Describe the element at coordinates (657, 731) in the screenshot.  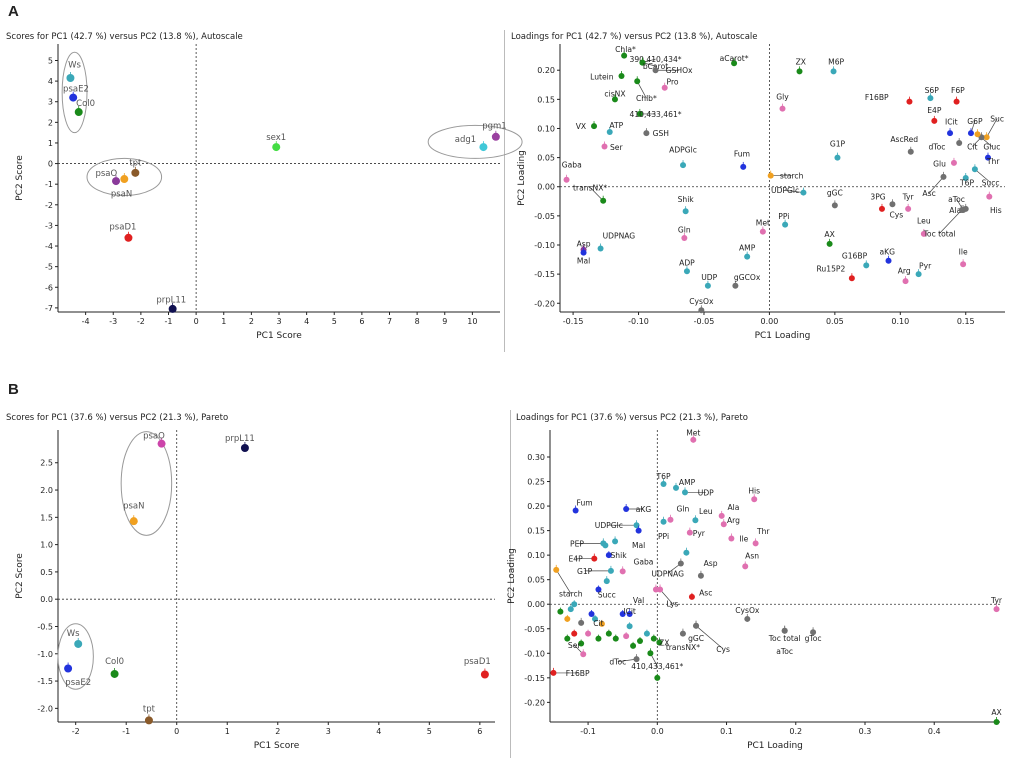
I see `x-tick-label: 0.0` at that location.